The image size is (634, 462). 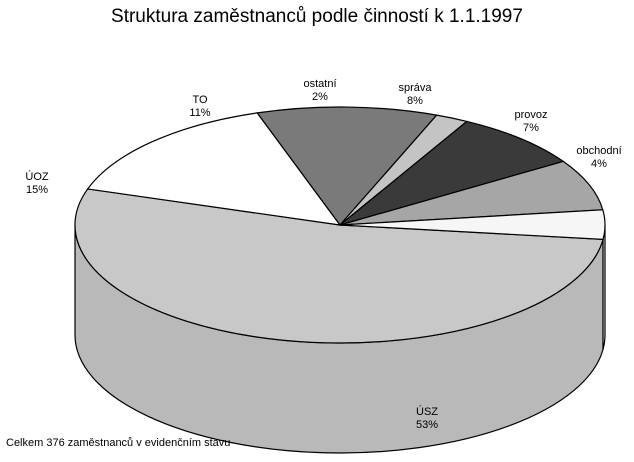 I want to click on pie-slice-obchodni, so click(x=472, y=225).